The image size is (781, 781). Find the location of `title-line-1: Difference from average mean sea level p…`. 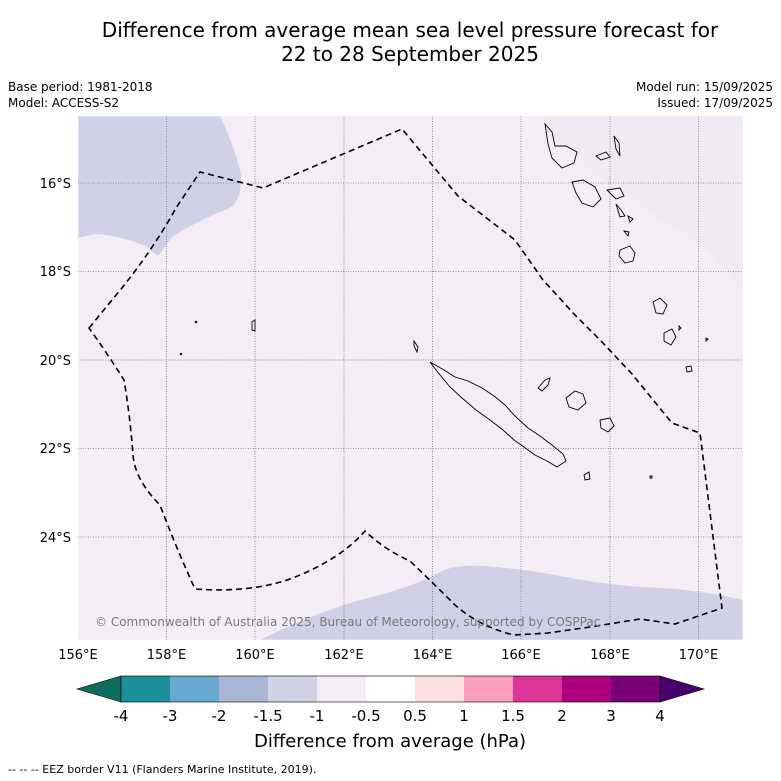

title-line-1: Difference from average mean sea level p… is located at coordinates (410, 30).